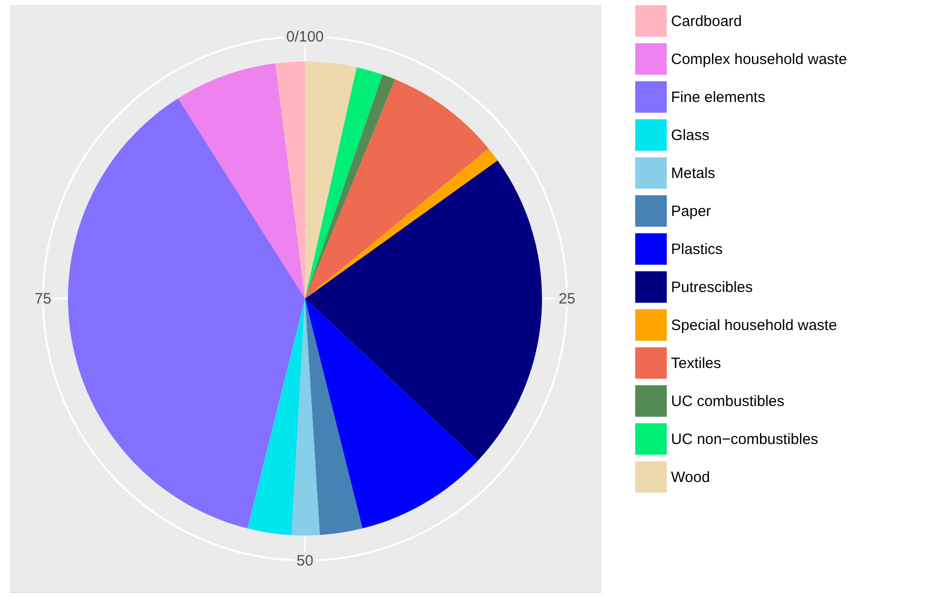  Describe the element at coordinates (754, 325) in the screenshot. I see `legend-label: Special household waste` at that location.